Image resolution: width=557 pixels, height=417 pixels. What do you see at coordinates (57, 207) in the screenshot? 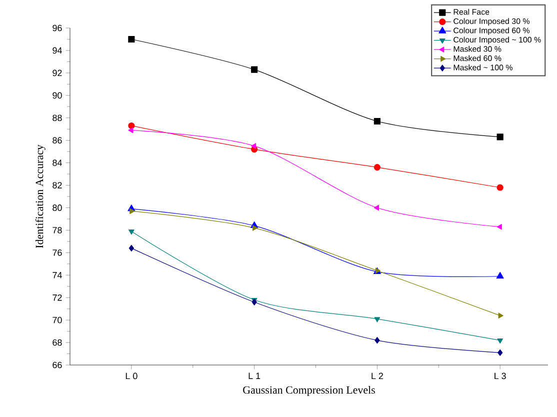
I see `y-tick-label: 80` at bounding box center [57, 207].